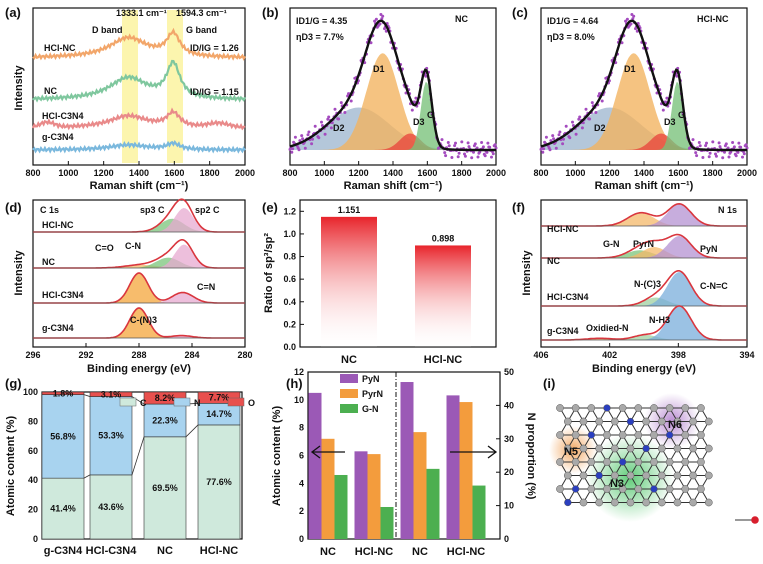  I want to click on panel-f-label: (f), so click(518, 207).